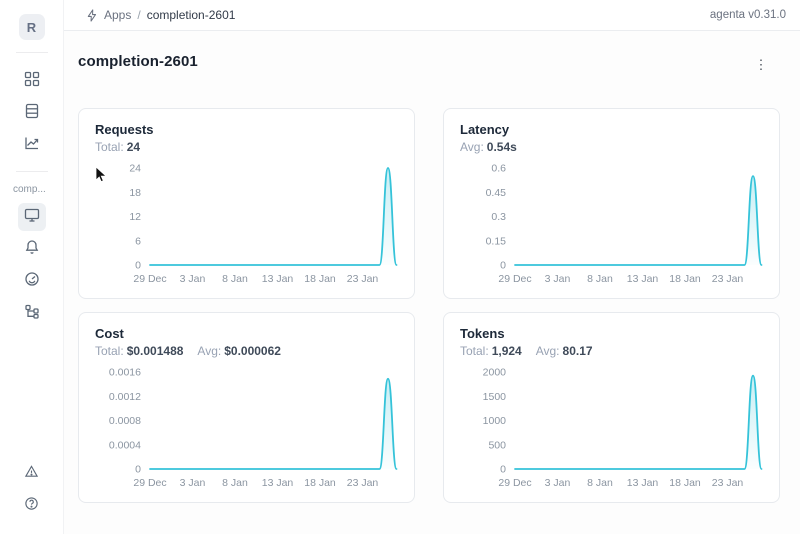  I want to click on card-stats: Avg: 0.54s, so click(611, 147).